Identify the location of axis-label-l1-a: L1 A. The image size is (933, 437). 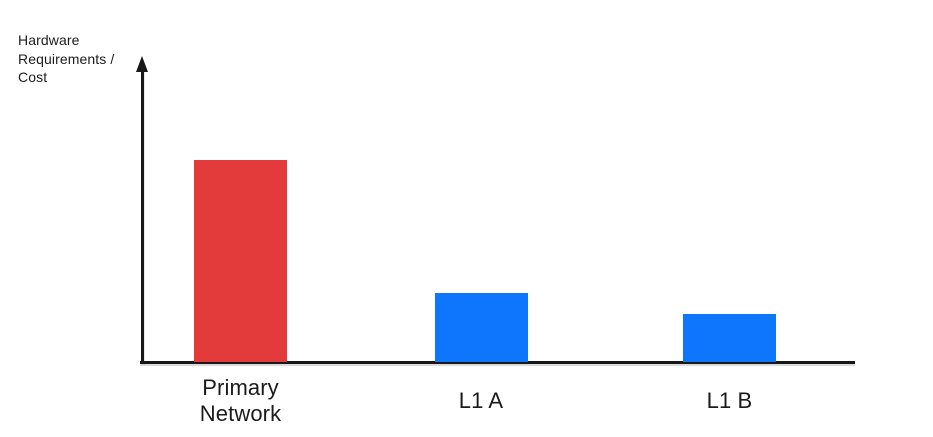
(481, 400).